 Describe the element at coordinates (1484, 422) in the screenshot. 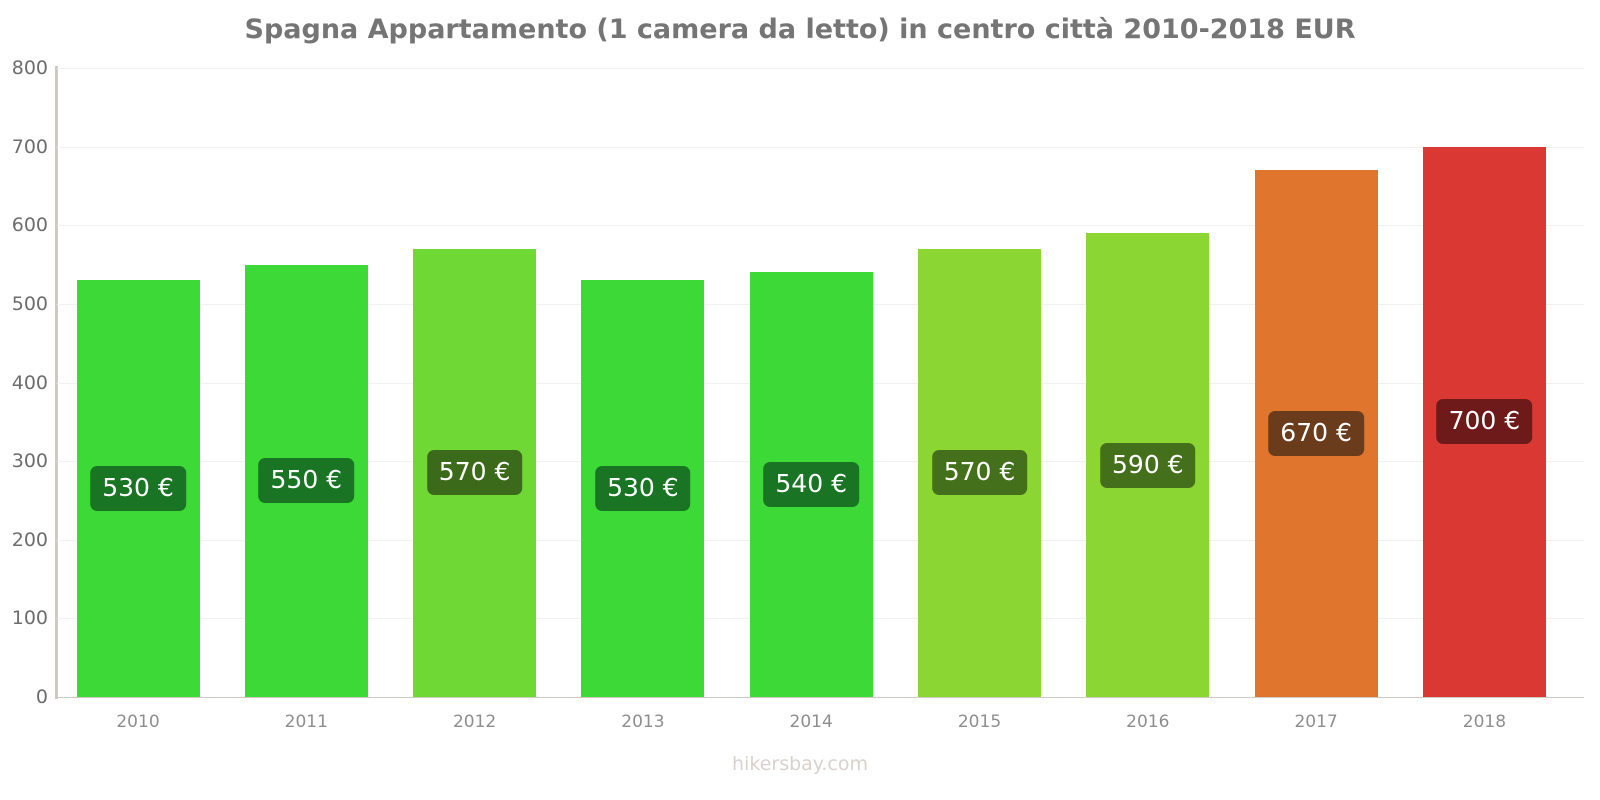

I see `bar-value-label: 700 €` at that location.